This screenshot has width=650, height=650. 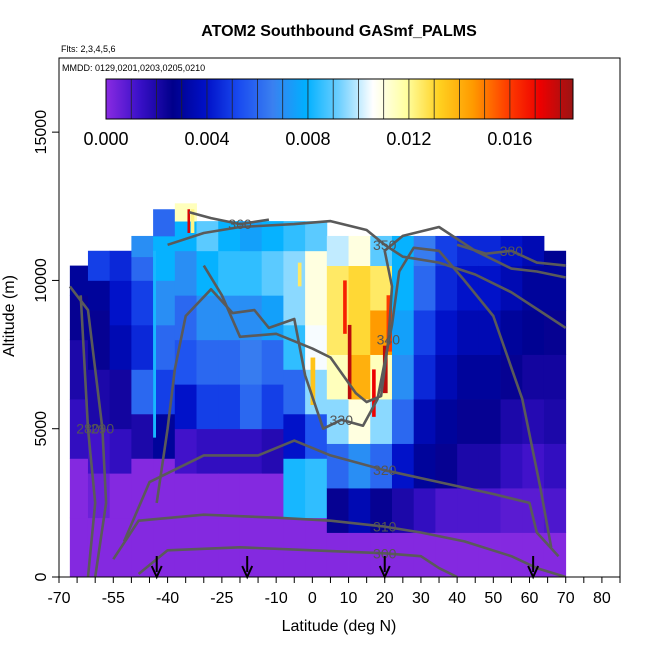 What do you see at coordinates (349, 598) in the screenshot?
I see `x-tick-label: 10` at bounding box center [349, 598].